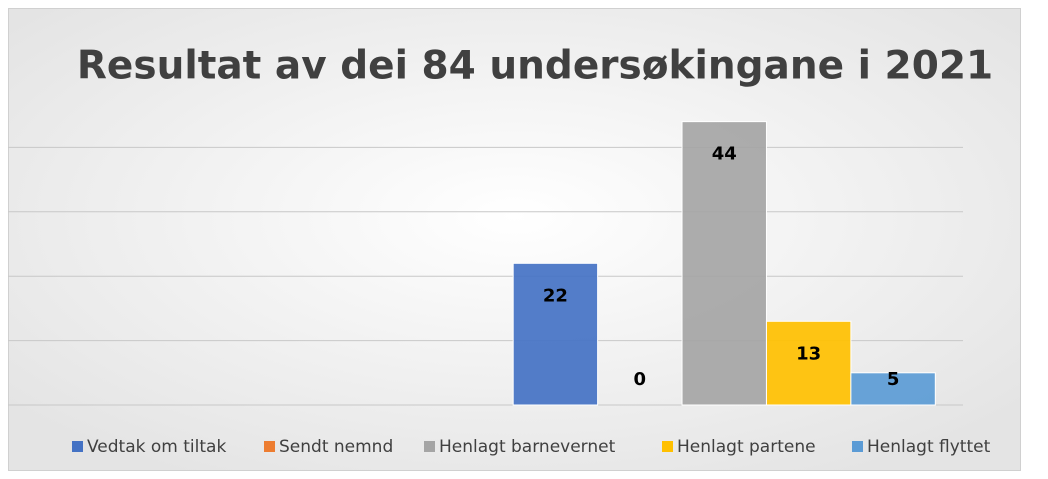 This screenshot has width=1048, height=479. I want to click on legend-label: Henlagt flyttet, so click(929, 447).